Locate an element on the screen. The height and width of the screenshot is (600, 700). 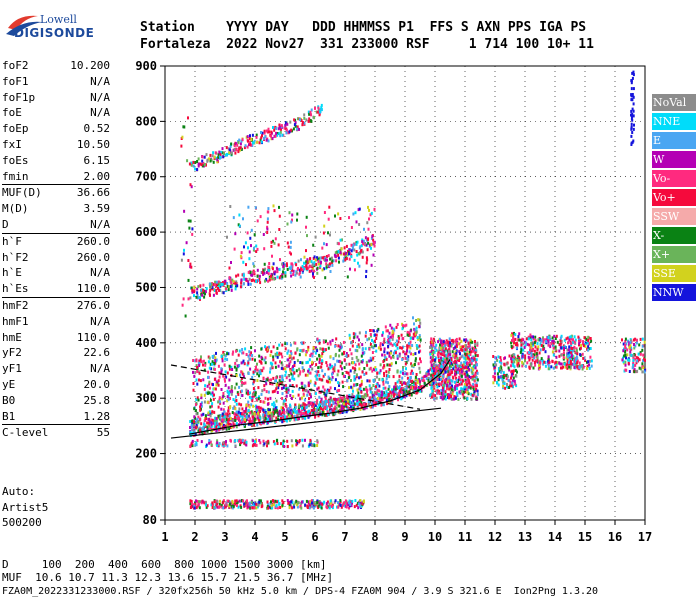
param-value: 22.6 is located at coordinates (97, 353).